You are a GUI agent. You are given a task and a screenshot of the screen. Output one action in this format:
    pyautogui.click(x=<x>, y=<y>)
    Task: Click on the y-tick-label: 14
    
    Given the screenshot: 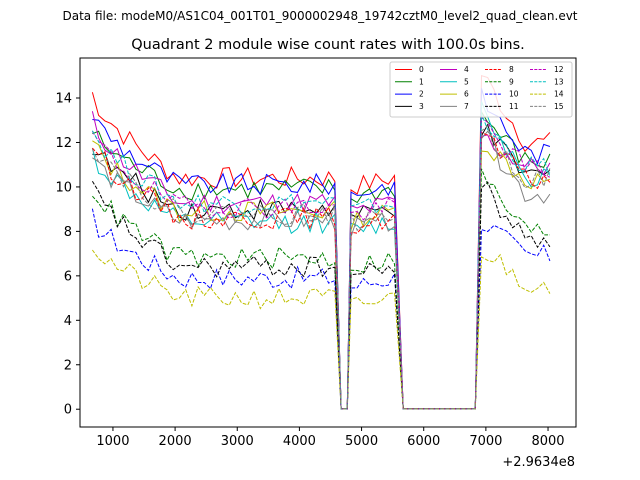 What is the action you would take?
    pyautogui.click(x=63, y=99)
    